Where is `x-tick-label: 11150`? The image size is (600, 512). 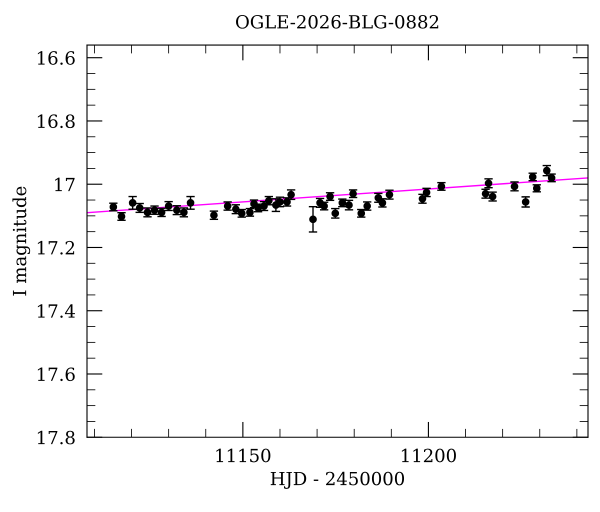 x-tick-label: 11150 is located at coordinates (243, 455).